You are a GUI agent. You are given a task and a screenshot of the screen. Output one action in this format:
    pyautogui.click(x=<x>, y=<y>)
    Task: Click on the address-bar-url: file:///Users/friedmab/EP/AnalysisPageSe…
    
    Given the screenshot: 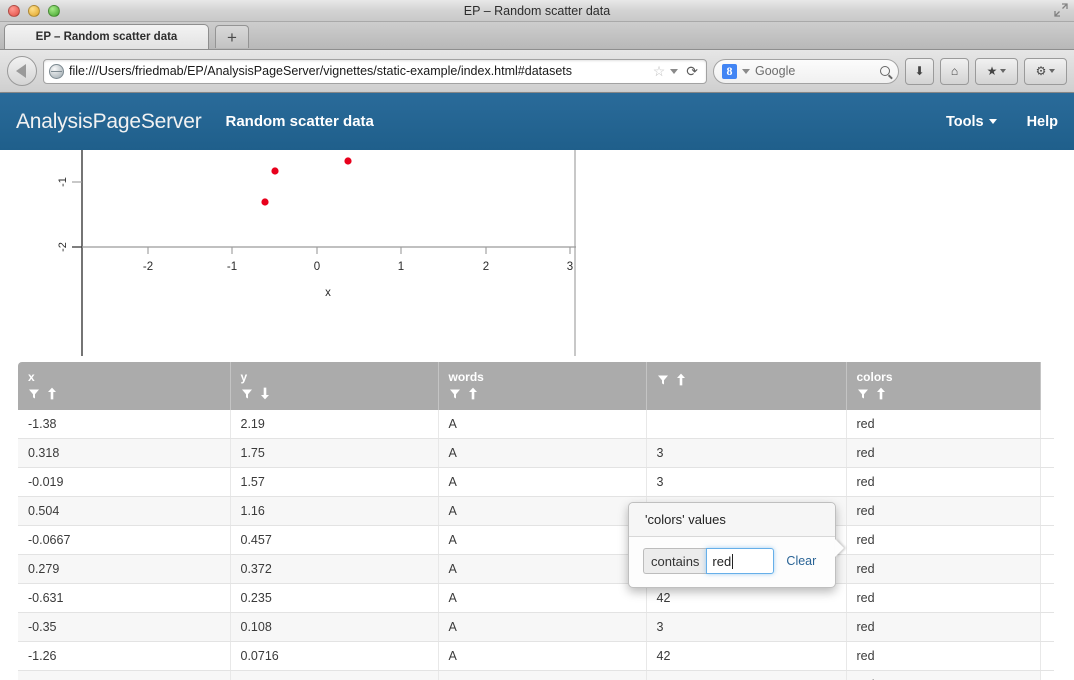 What is the action you would take?
    pyautogui.click(x=321, y=71)
    